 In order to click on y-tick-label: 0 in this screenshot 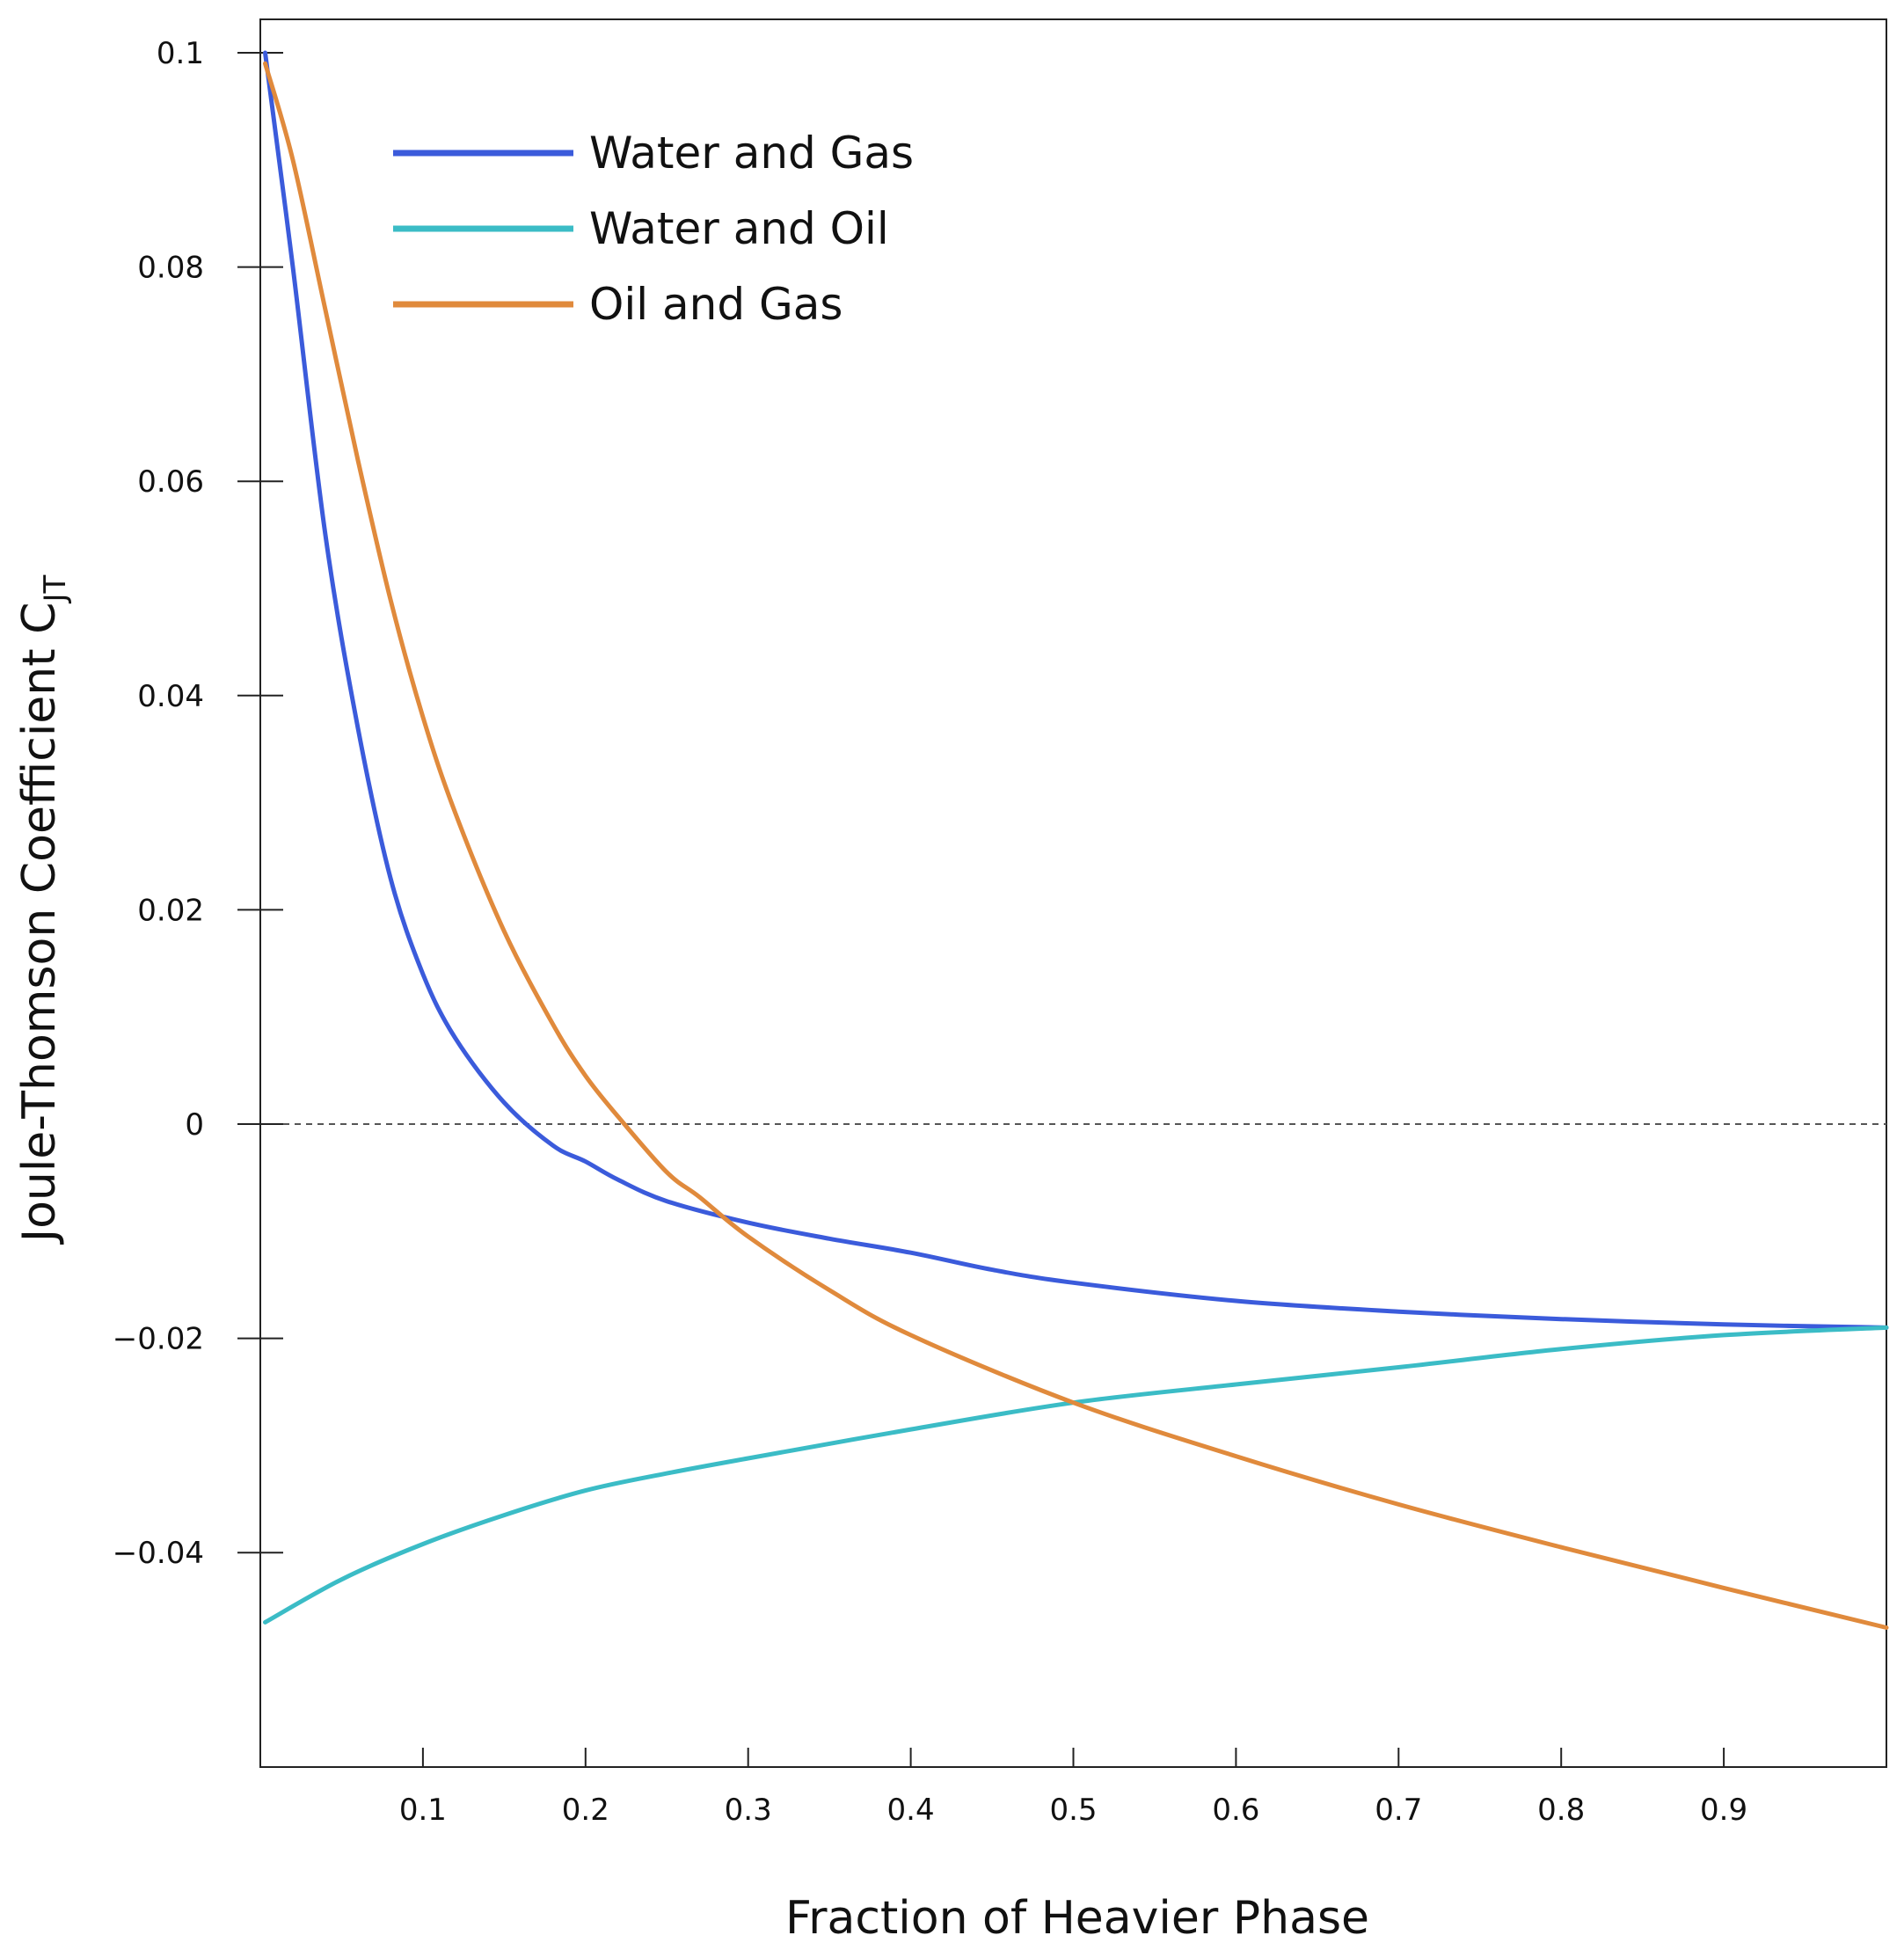, I will do `click(194, 1125)`.